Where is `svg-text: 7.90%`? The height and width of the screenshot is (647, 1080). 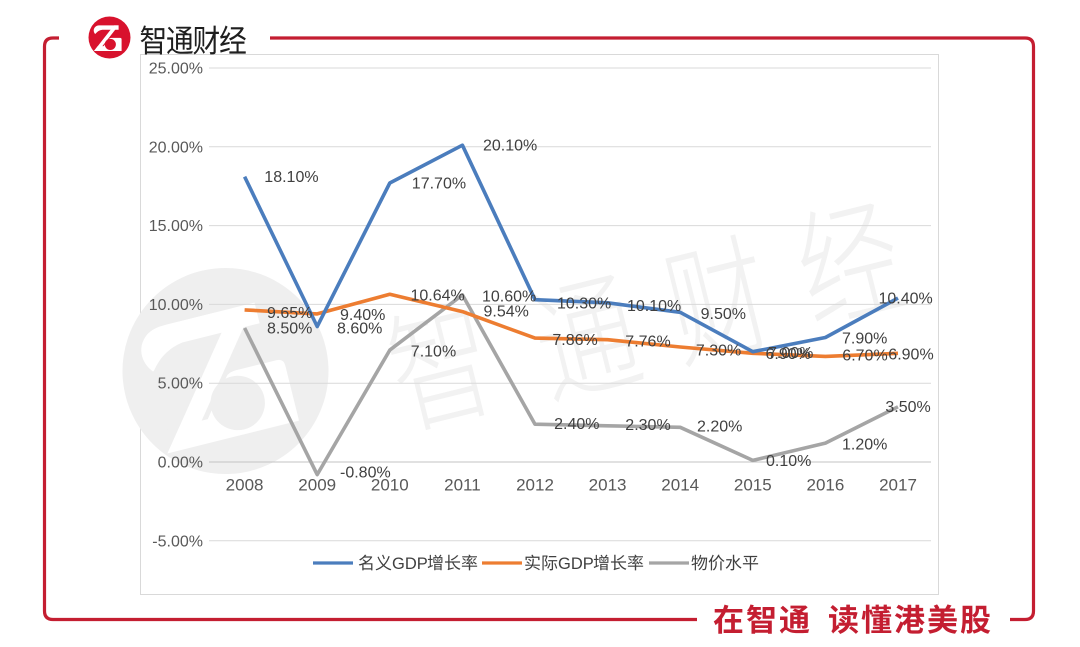
svg-text: 7.90% is located at coordinates (864, 338).